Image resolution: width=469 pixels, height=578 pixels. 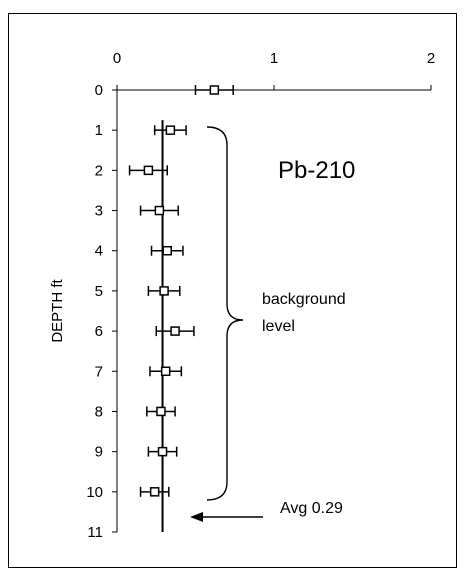 I want to click on y-tick-label: 10, so click(x=94, y=492).